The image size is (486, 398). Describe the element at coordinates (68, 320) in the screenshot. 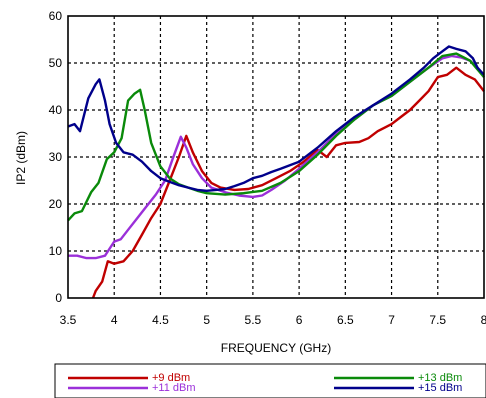

I see `x-tick-label: 3.5` at that location.